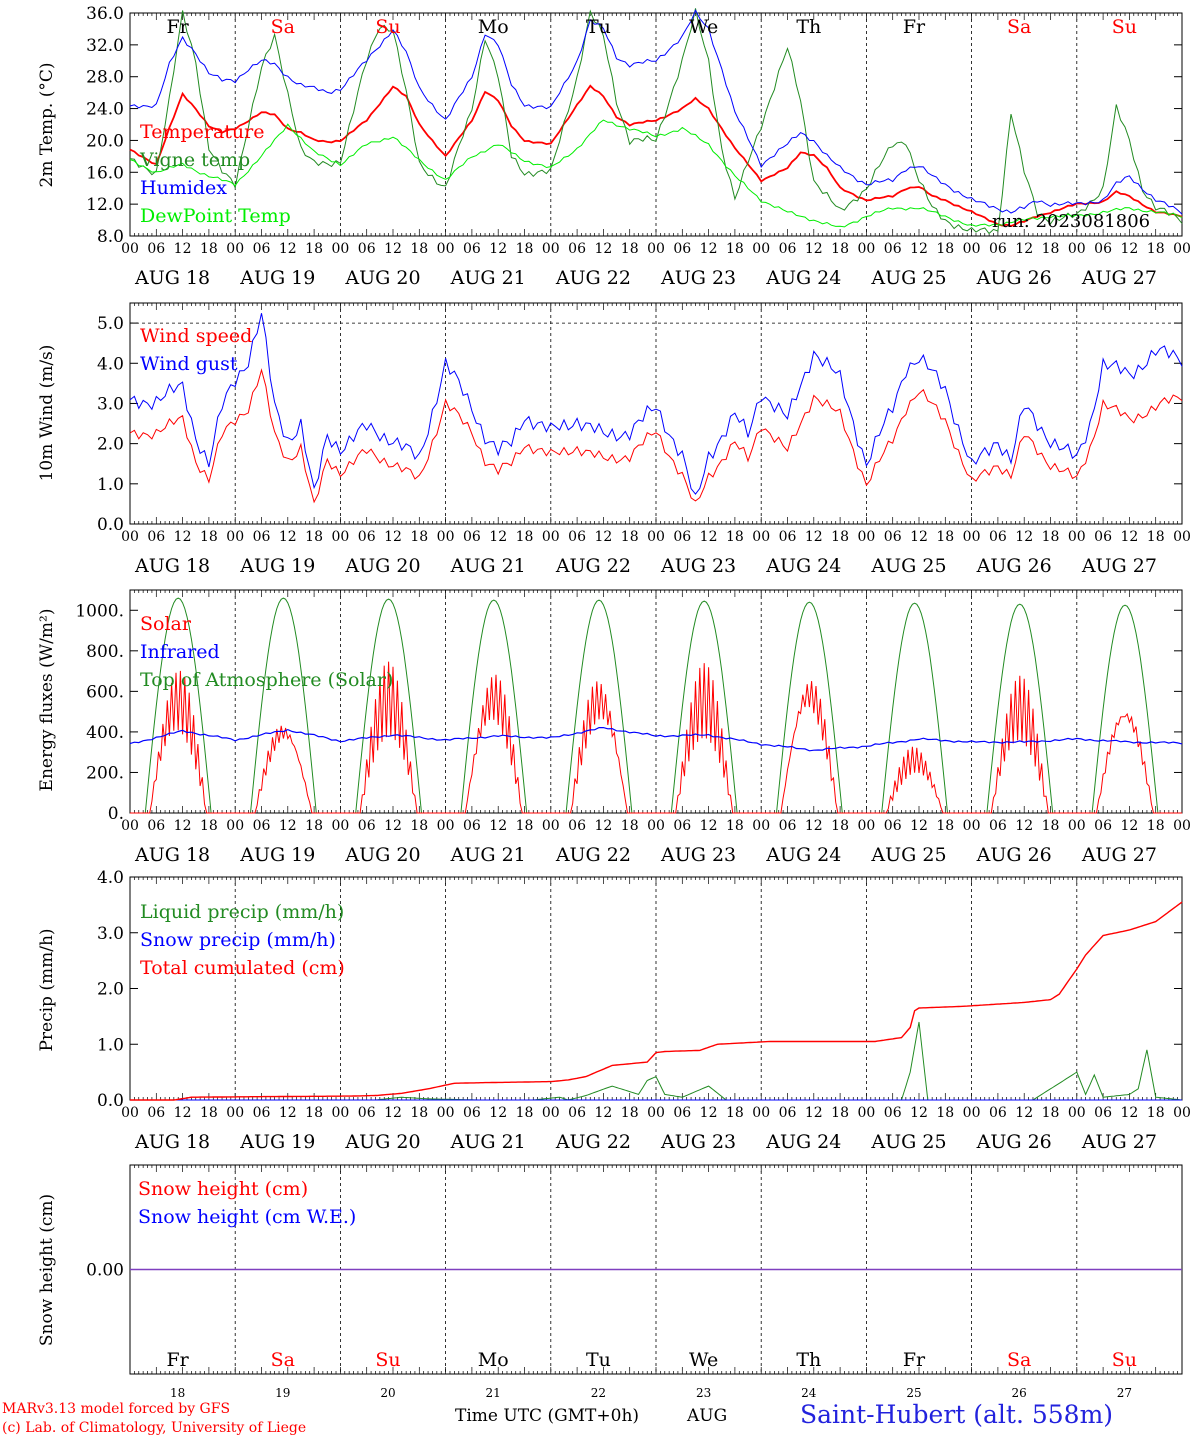 The height and width of the screenshot is (1440, 1194). Describe the element at coordinates (242, 968) in the screenshot. I see `legend-entry: Total cumulated (cm)` at that location.